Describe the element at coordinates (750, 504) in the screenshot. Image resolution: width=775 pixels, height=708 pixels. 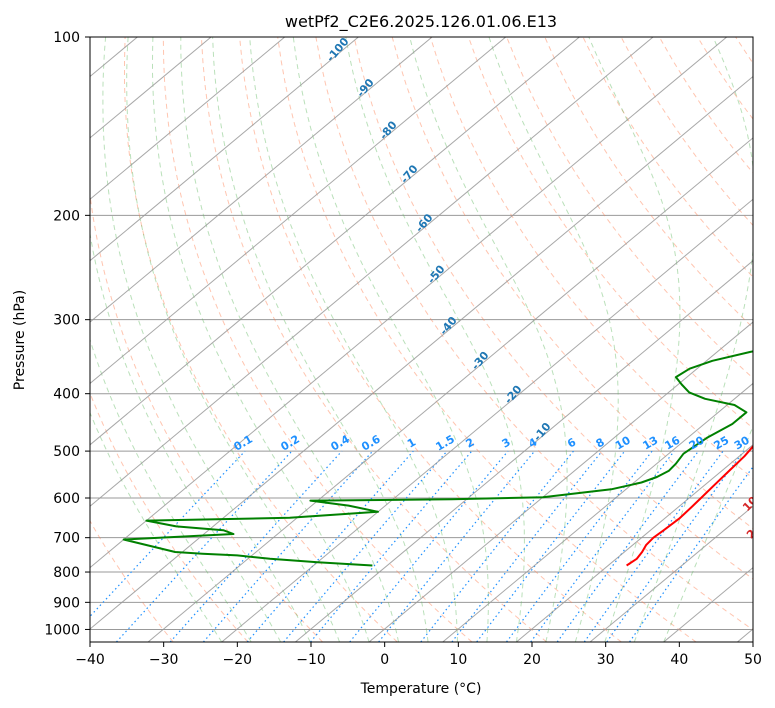
I see `dry-adiabat-label: 10` at that location.